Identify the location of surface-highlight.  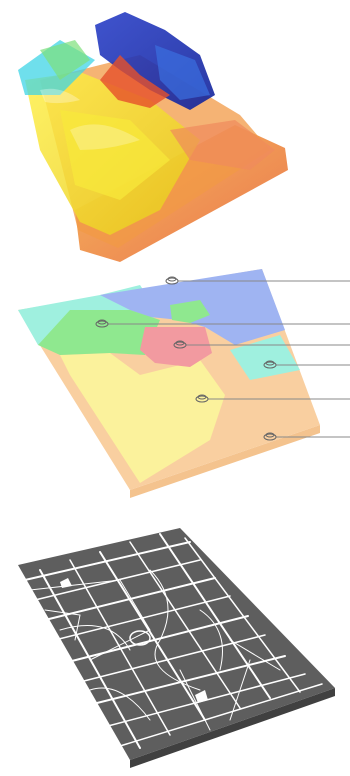
(105, 137).